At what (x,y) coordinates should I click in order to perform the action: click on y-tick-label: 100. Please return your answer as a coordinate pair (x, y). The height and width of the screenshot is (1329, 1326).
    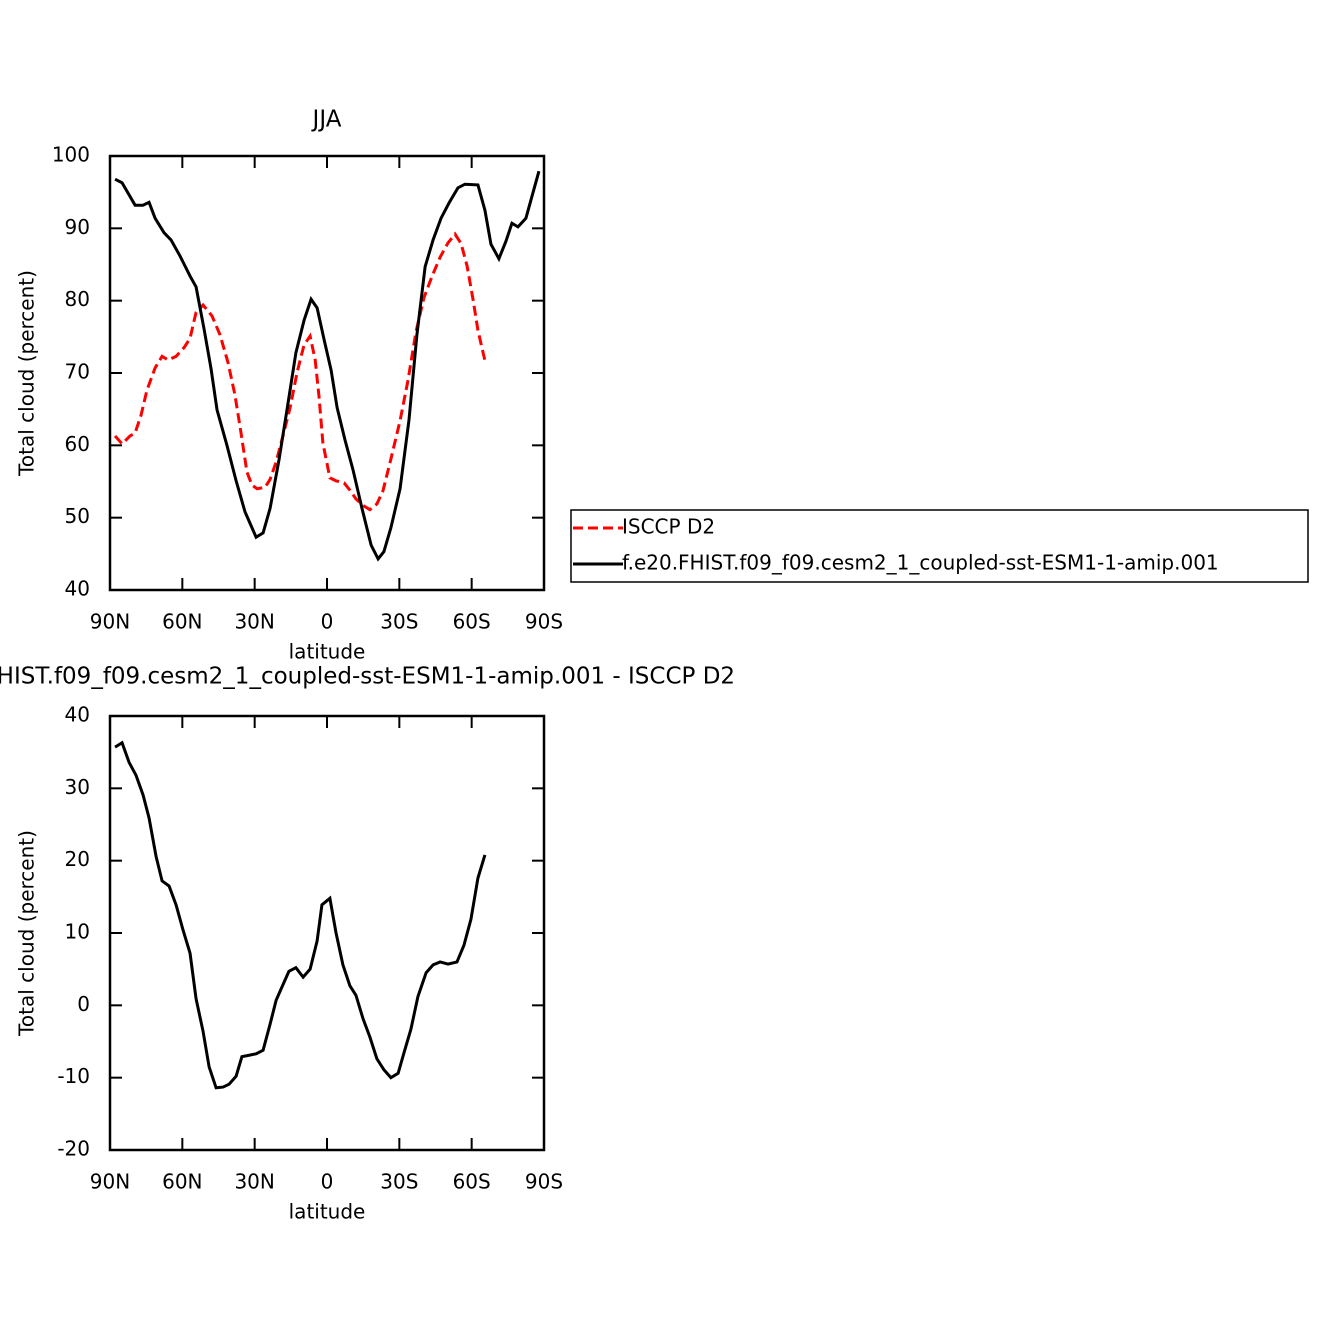
    Looking at the image, I should click on (71, 155).